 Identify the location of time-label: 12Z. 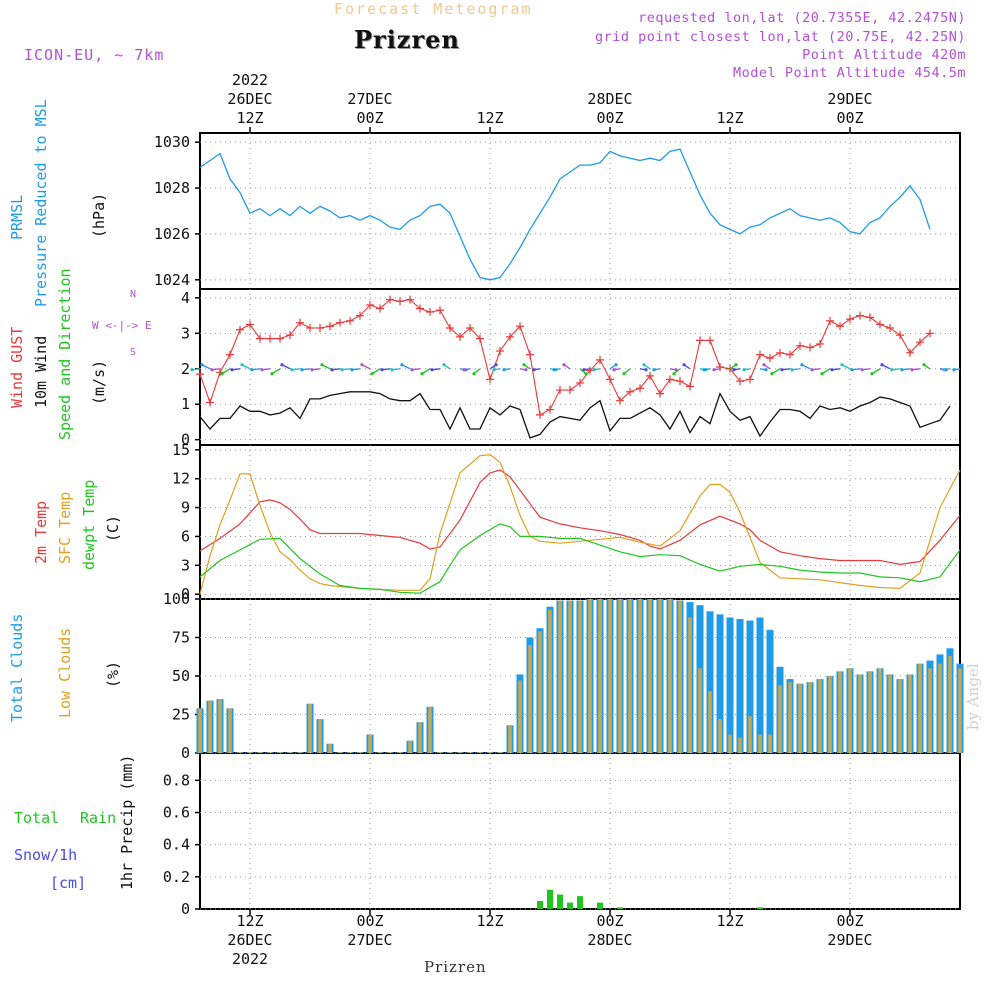
(730, 921).